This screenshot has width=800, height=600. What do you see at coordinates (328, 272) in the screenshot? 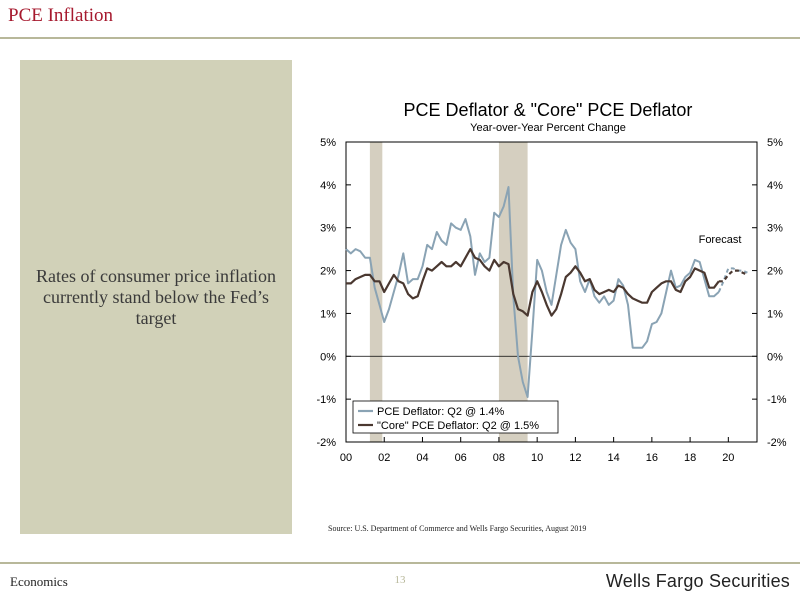
I see `y-tick-label-left: 2%` at bounding box center [328, 272].